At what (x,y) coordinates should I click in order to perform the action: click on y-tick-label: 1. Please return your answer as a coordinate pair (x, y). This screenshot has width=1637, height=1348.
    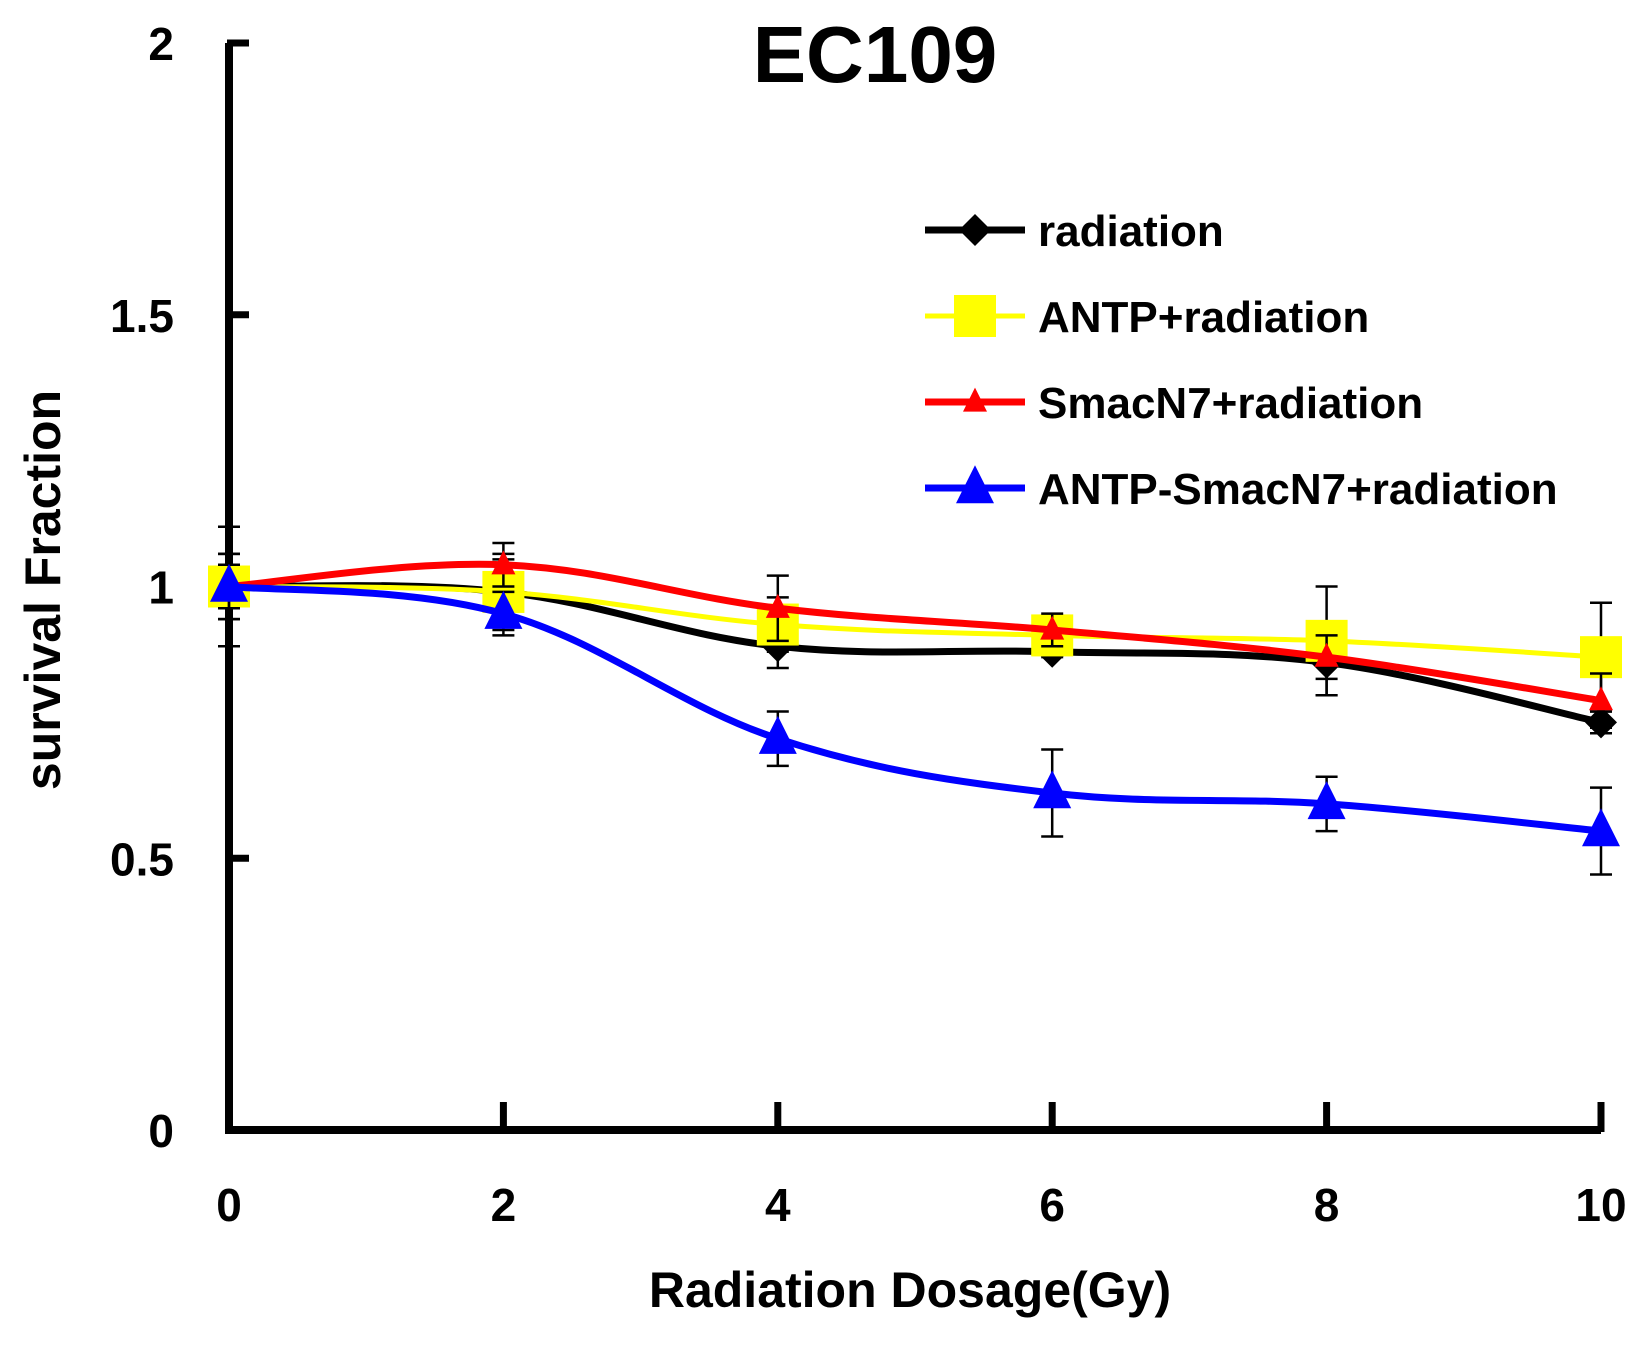
    Looking at the image, I should click on (161, 588).